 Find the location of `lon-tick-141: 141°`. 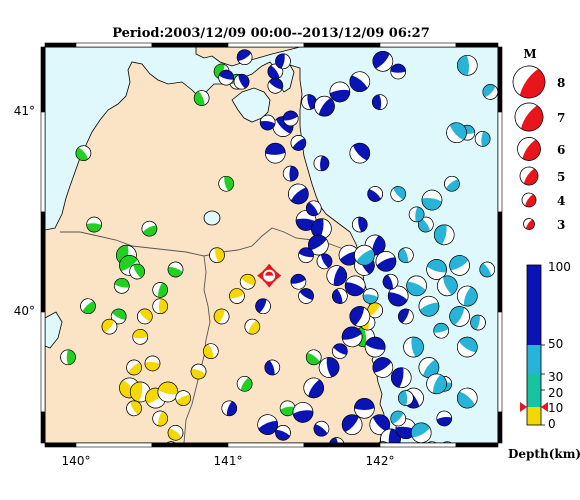

lon-tick-141: 141° is located at coordinates (228, 461).